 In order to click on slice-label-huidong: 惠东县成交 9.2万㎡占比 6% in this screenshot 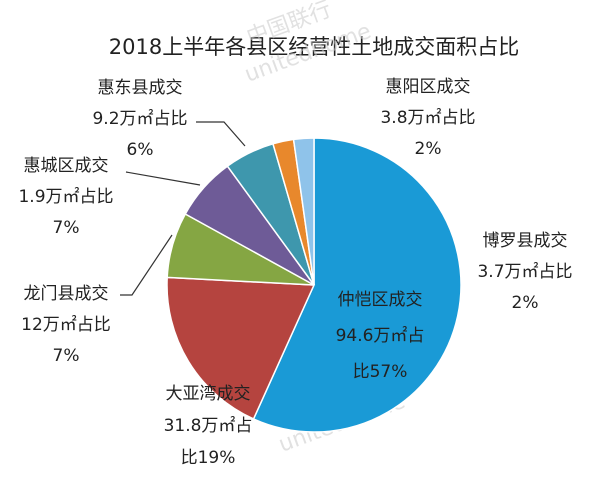, I will do `click(139, 119)`.